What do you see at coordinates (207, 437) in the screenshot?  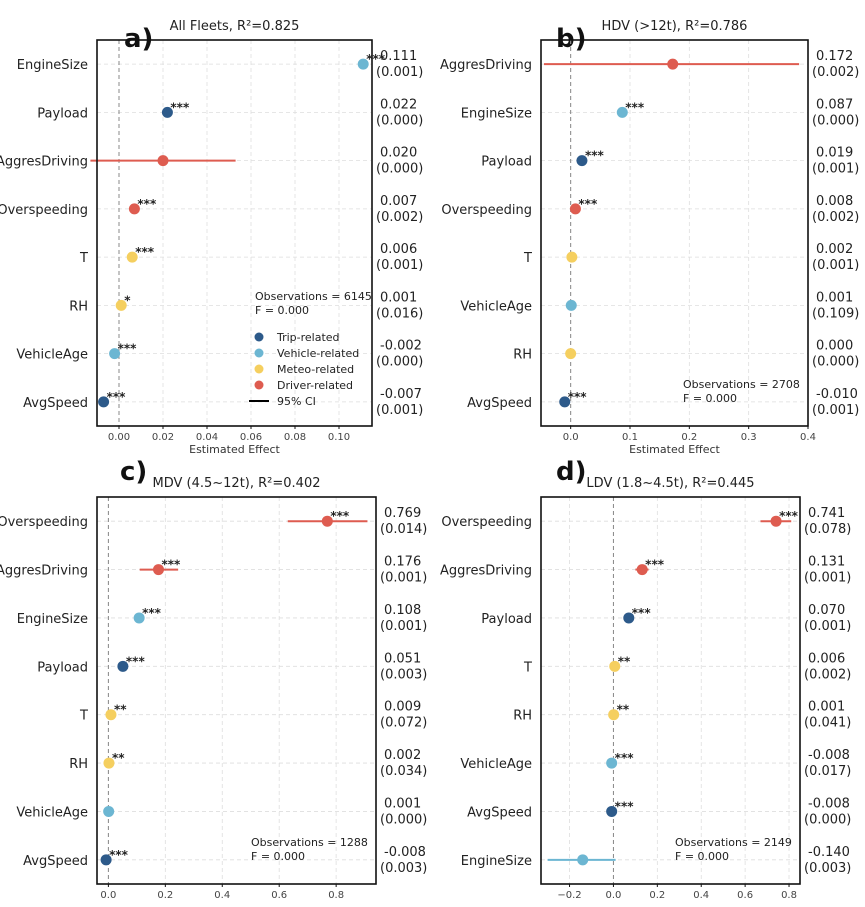 I see `x-tick-label: 0.04` at bounding box center [207, 437].